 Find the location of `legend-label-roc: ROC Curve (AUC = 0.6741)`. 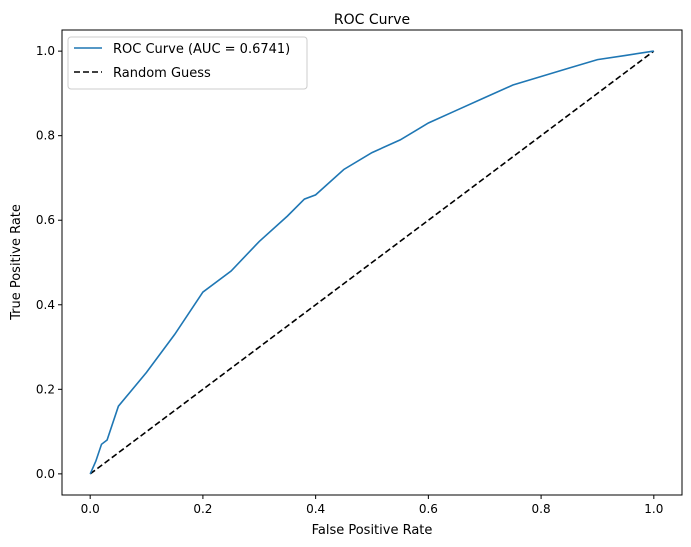

legend-label-roc: ROC Curve (AUC = 0.6741) is located at coordinates (201, 49).